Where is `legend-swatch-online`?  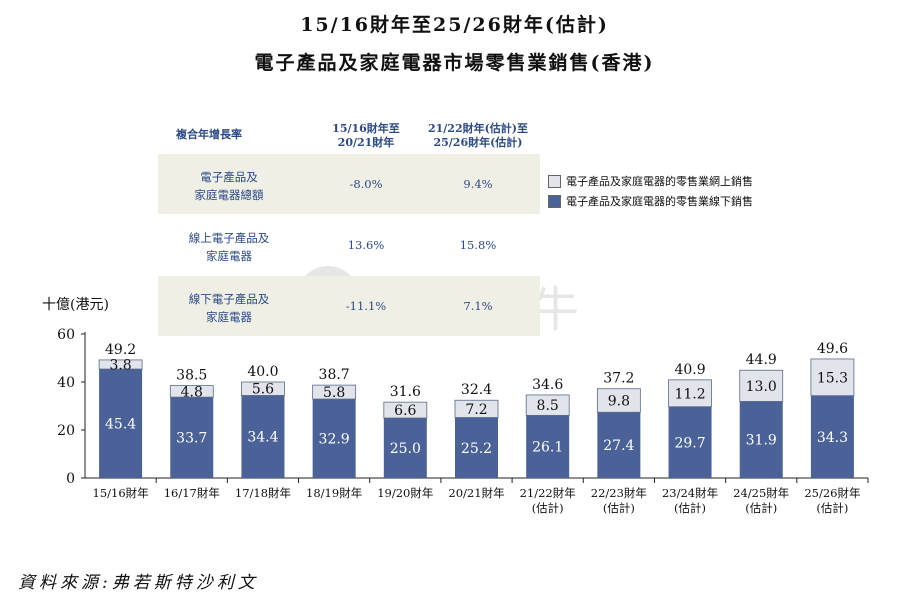 legend-swatch-online is located at coordinates (554, 181).